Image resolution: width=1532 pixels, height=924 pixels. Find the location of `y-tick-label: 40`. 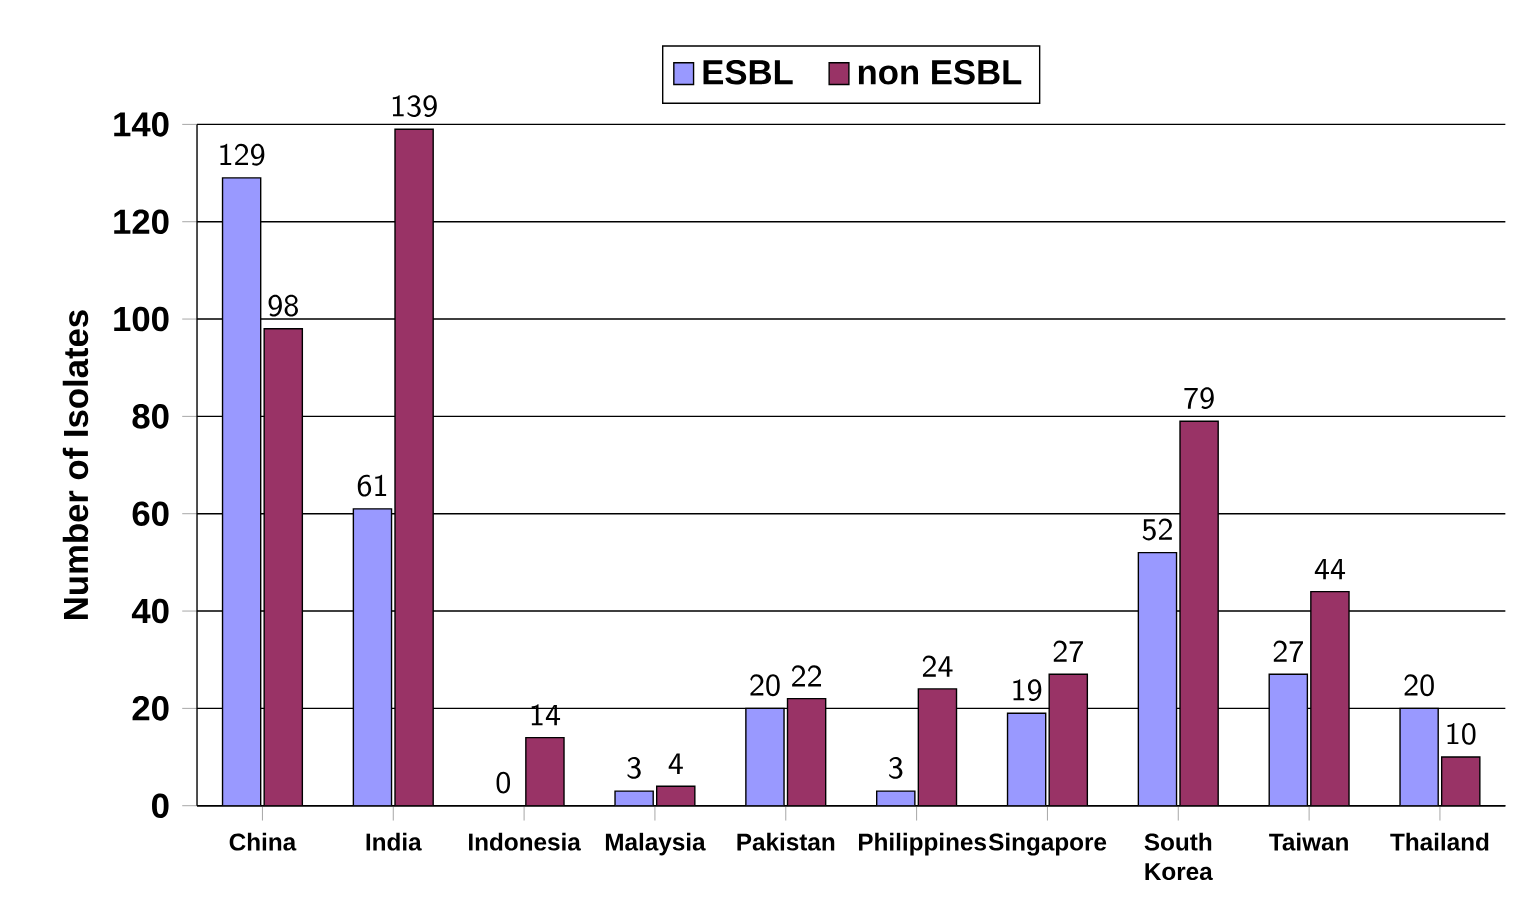

y-tick-label: 40 is located at coordinates (150, 611).